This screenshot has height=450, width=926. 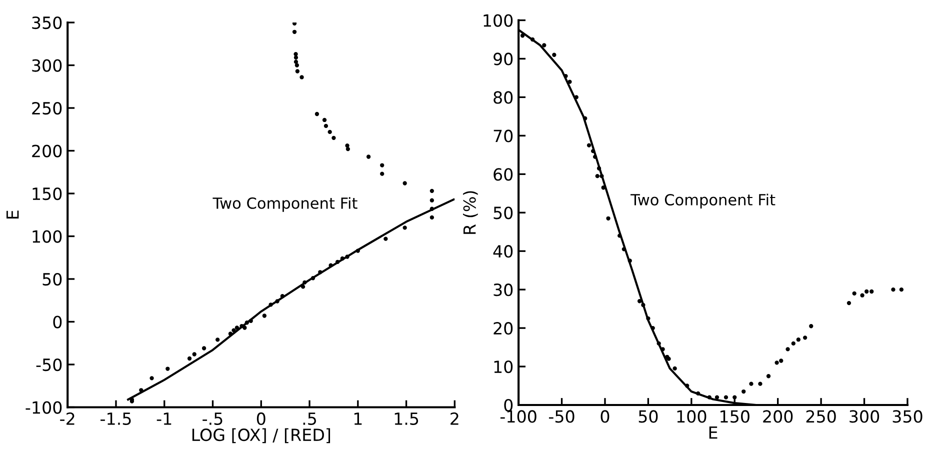 What do you see at coordinates (47, 65) in the screenshot?
I see `y-tick-label: 300` at bounding box center [47, 65].